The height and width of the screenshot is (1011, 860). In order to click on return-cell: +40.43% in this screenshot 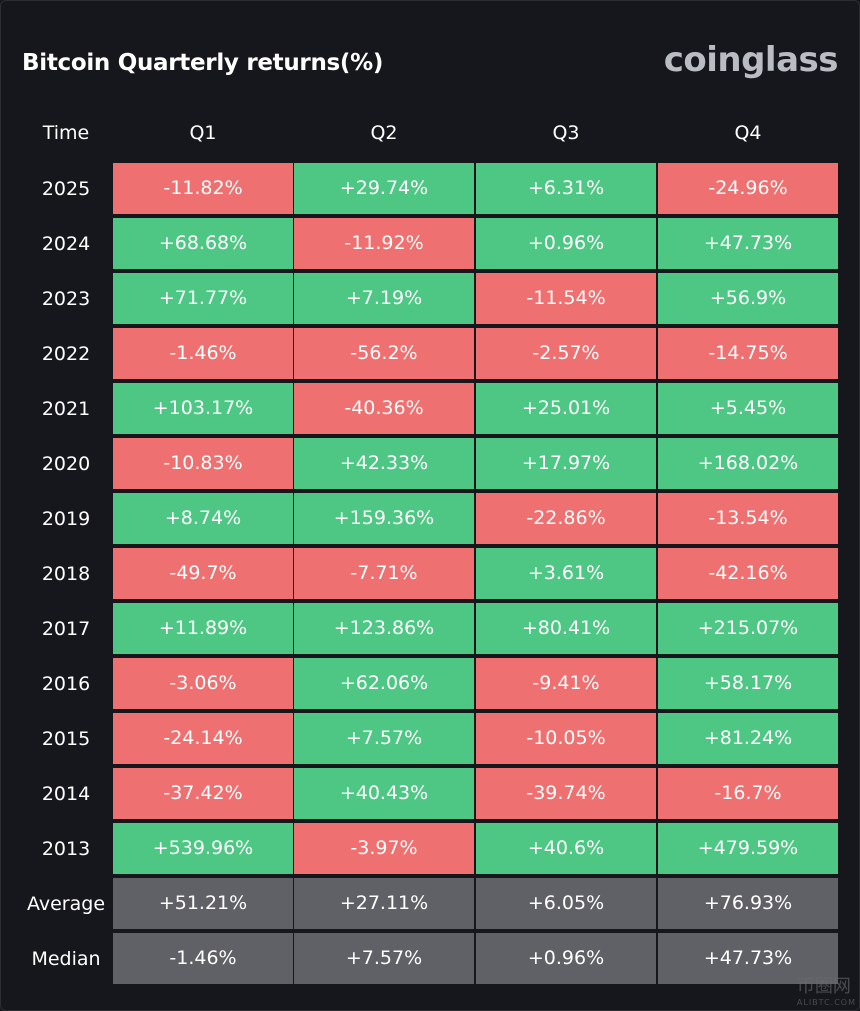, I will do `click(384, 793)`.